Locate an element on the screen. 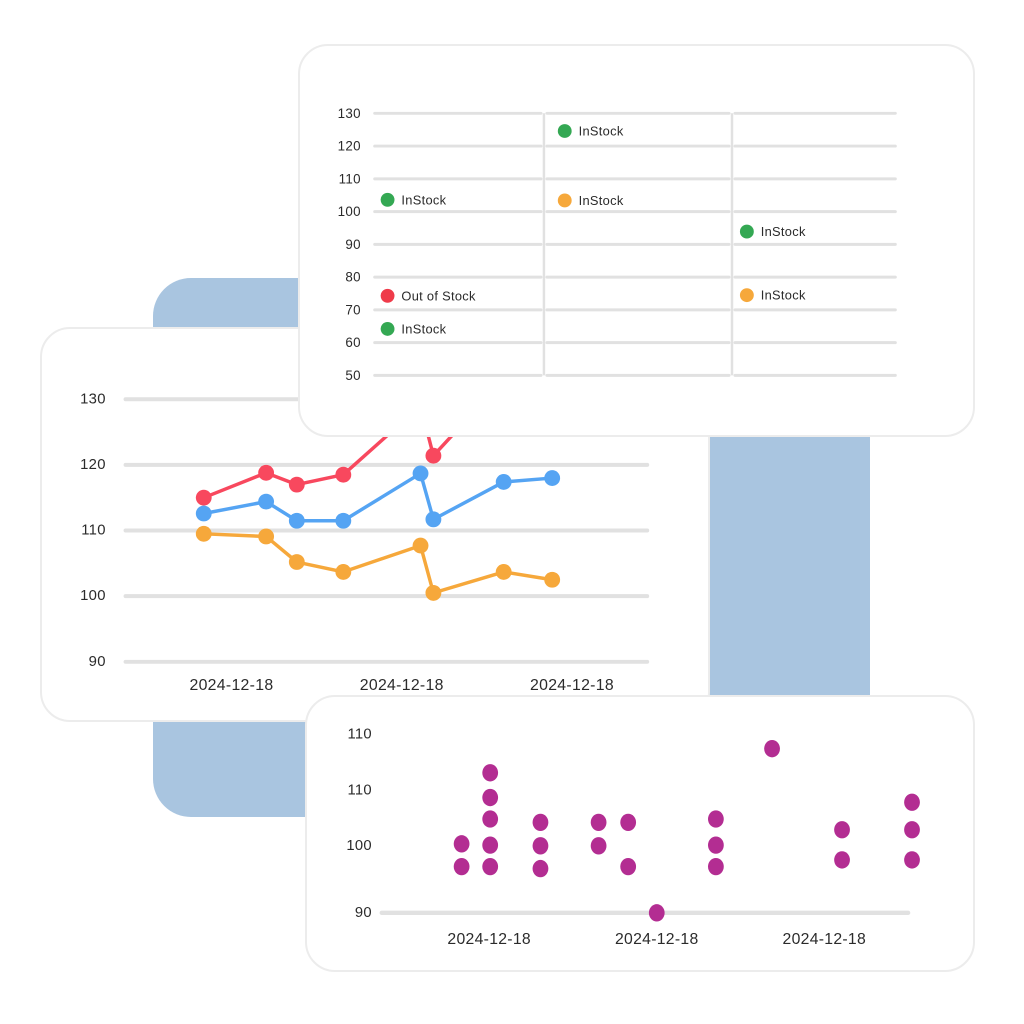 The height and width of the screenshot is (1024, 1024). series-orange-line is located at coordinates (378, 563).